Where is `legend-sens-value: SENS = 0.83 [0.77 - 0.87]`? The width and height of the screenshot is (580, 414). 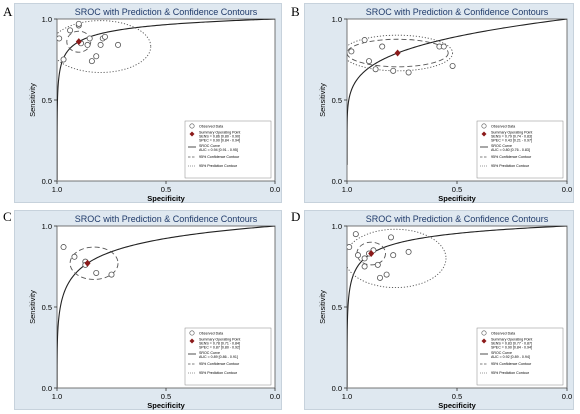
legend-sens-value: SENS = 0.83 [0.77 - 0.87] is located at coordinates (511, 344).